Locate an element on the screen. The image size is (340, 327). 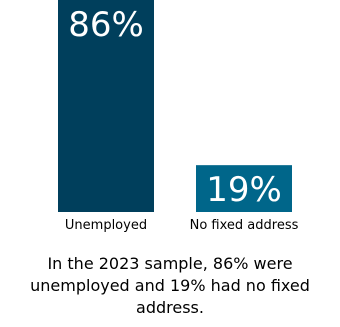
category-labels-group: Unemployed No fixed address is located at coordinates (182, 225).